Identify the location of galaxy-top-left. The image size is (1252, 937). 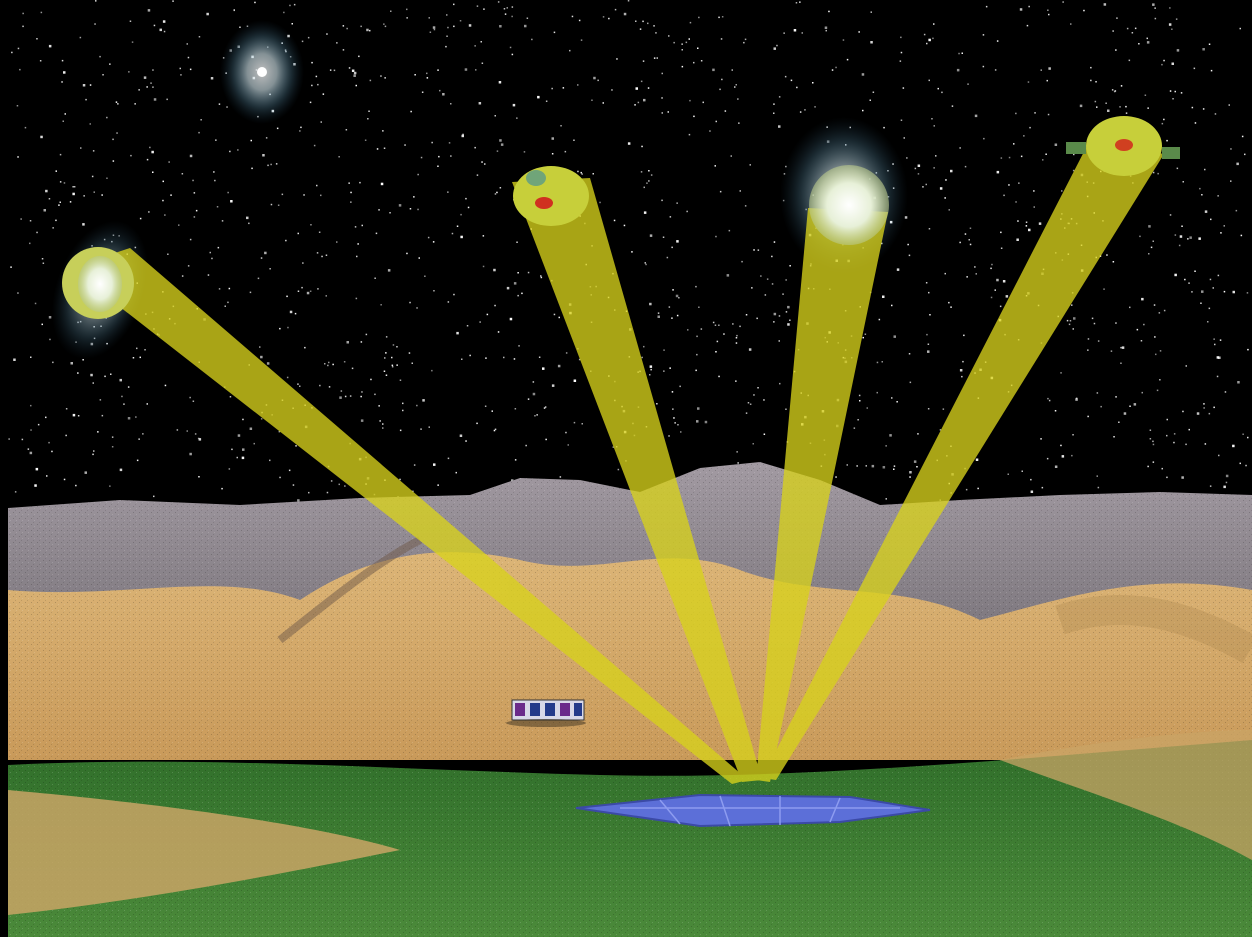
(262, 72).